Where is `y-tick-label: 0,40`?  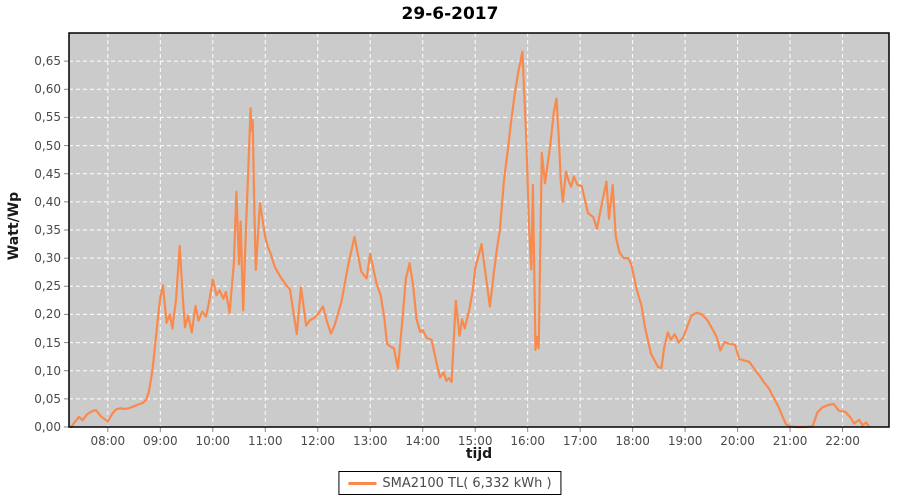 y-tick-label: 0,40 is located at coordinates (47, 201).